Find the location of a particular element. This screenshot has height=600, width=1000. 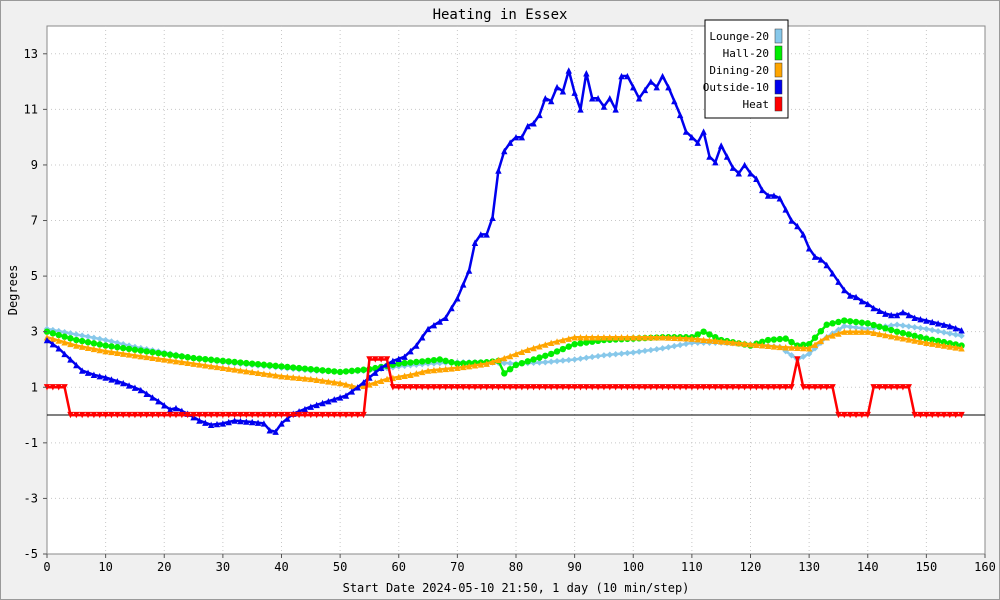

y-tick-label: 13 is located at coordinates (31, 54).